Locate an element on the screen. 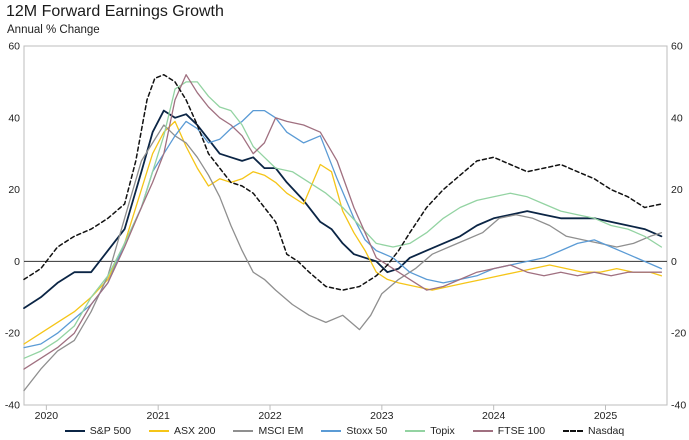 The width and height of the screenshot is (689, 440). legend-item-stoxx-50: Stoxx 50 is located at coordinates (354, 431).